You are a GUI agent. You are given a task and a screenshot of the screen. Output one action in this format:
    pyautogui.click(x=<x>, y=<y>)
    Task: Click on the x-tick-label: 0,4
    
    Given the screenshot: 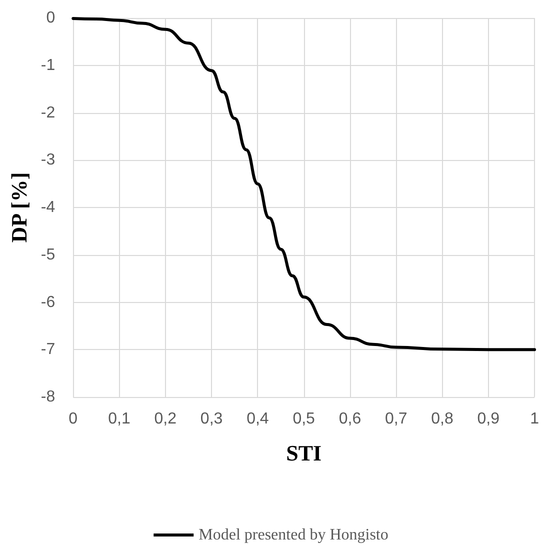 What is the action you would take?
    pyautogui.click(x=257, y=419)
    